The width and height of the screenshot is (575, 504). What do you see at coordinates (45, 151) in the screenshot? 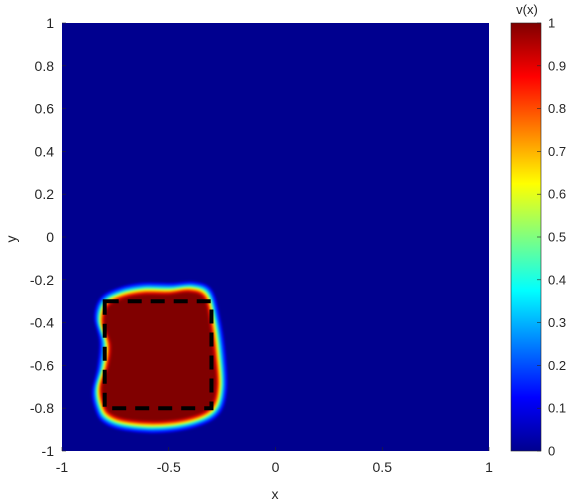
I see `y-tick-label: 0.4` at bounding box center [45, 151].